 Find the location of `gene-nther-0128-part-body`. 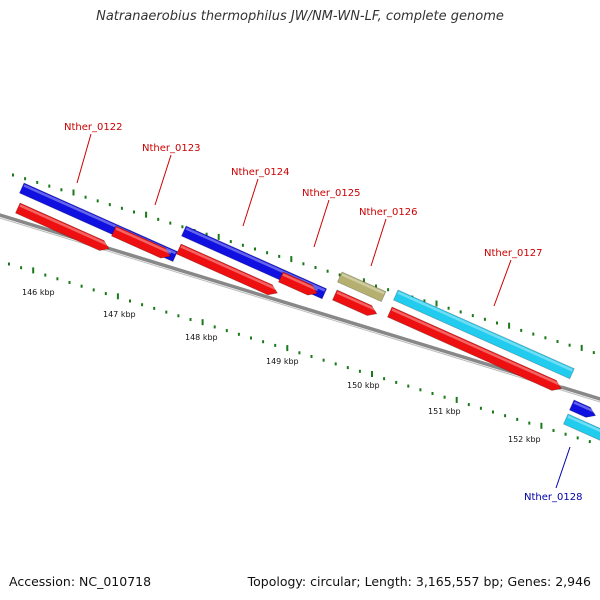

gene-nther-0128-part-body is located at coordinates (582, 408).